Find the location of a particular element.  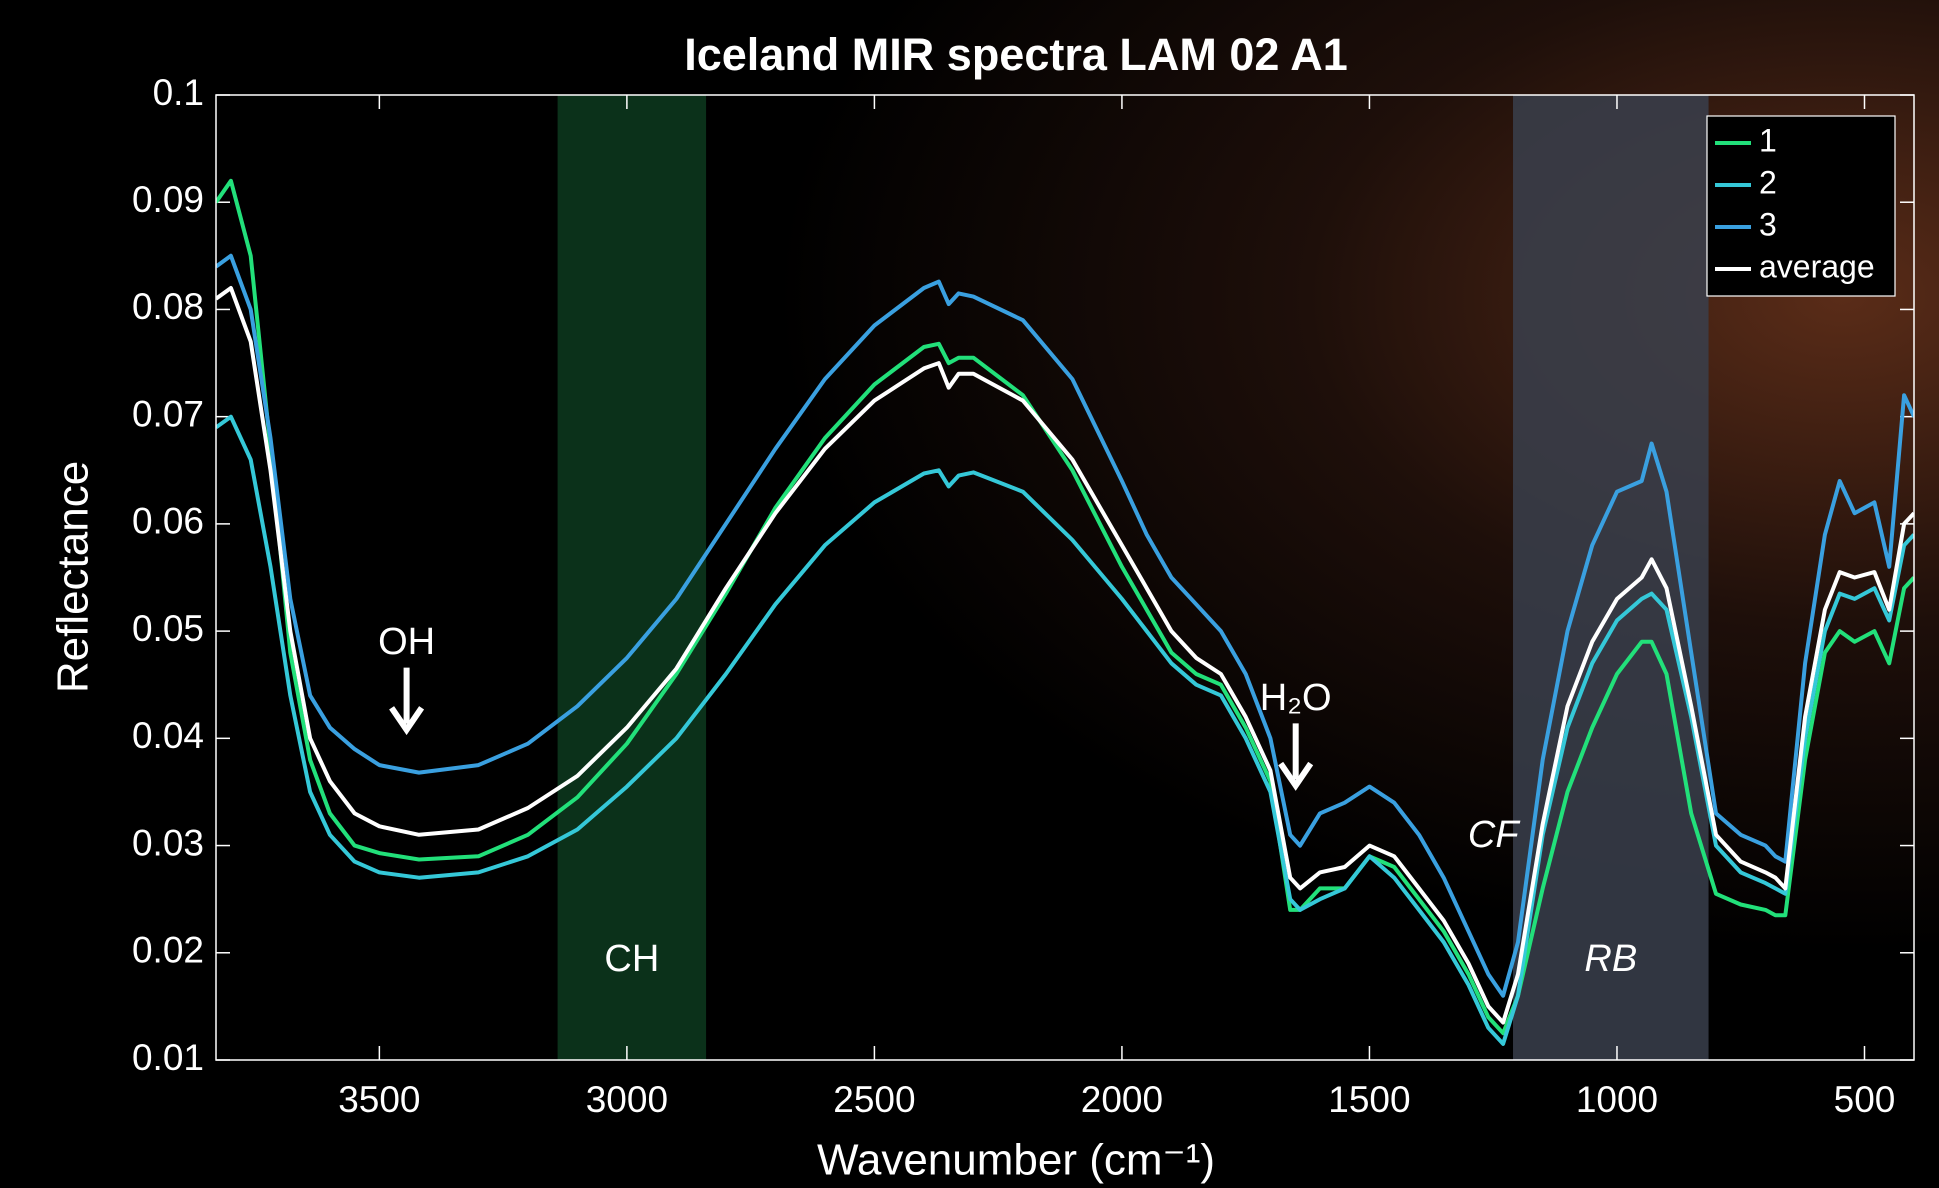

region-label: RB is located at coordinates (1610, 959).